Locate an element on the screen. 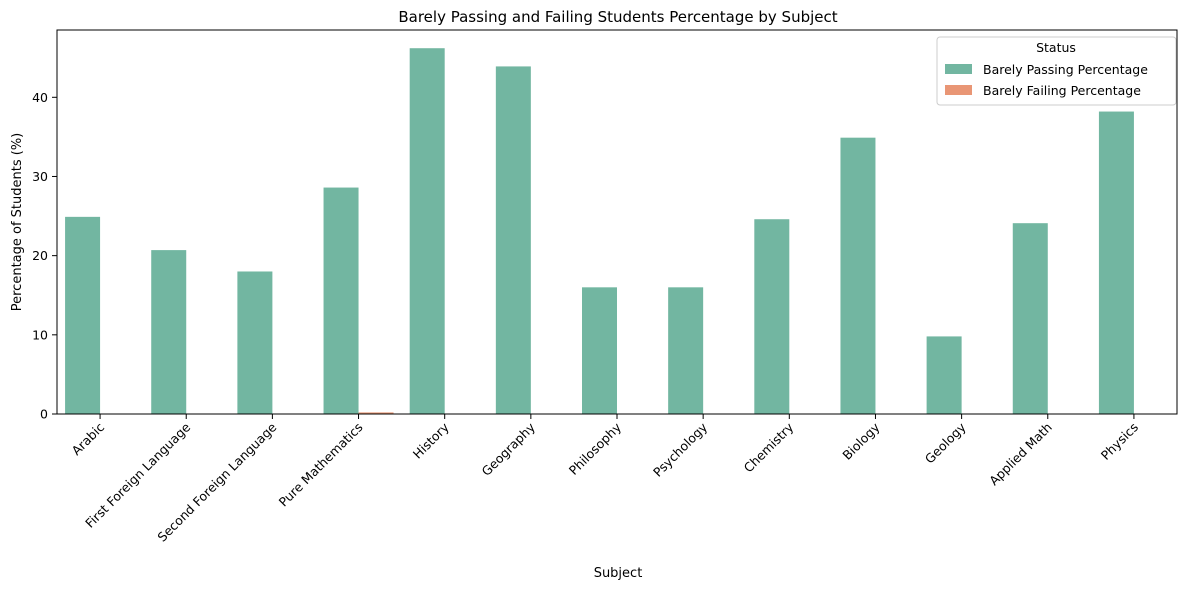 The width and height of the screenshot is (1189, 590). legend-swatch-failing is located at coordinates (958, 90).